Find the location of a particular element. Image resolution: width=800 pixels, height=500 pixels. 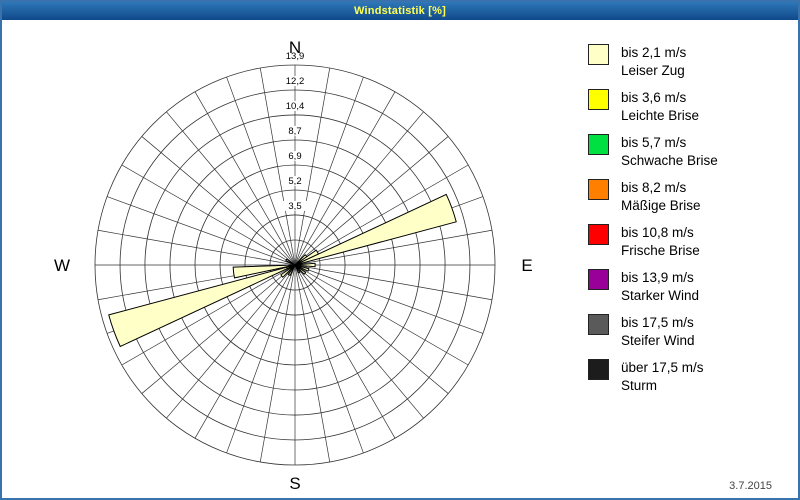

legend-speed: über 17,5 m/s is located at coordinates (662, 367).